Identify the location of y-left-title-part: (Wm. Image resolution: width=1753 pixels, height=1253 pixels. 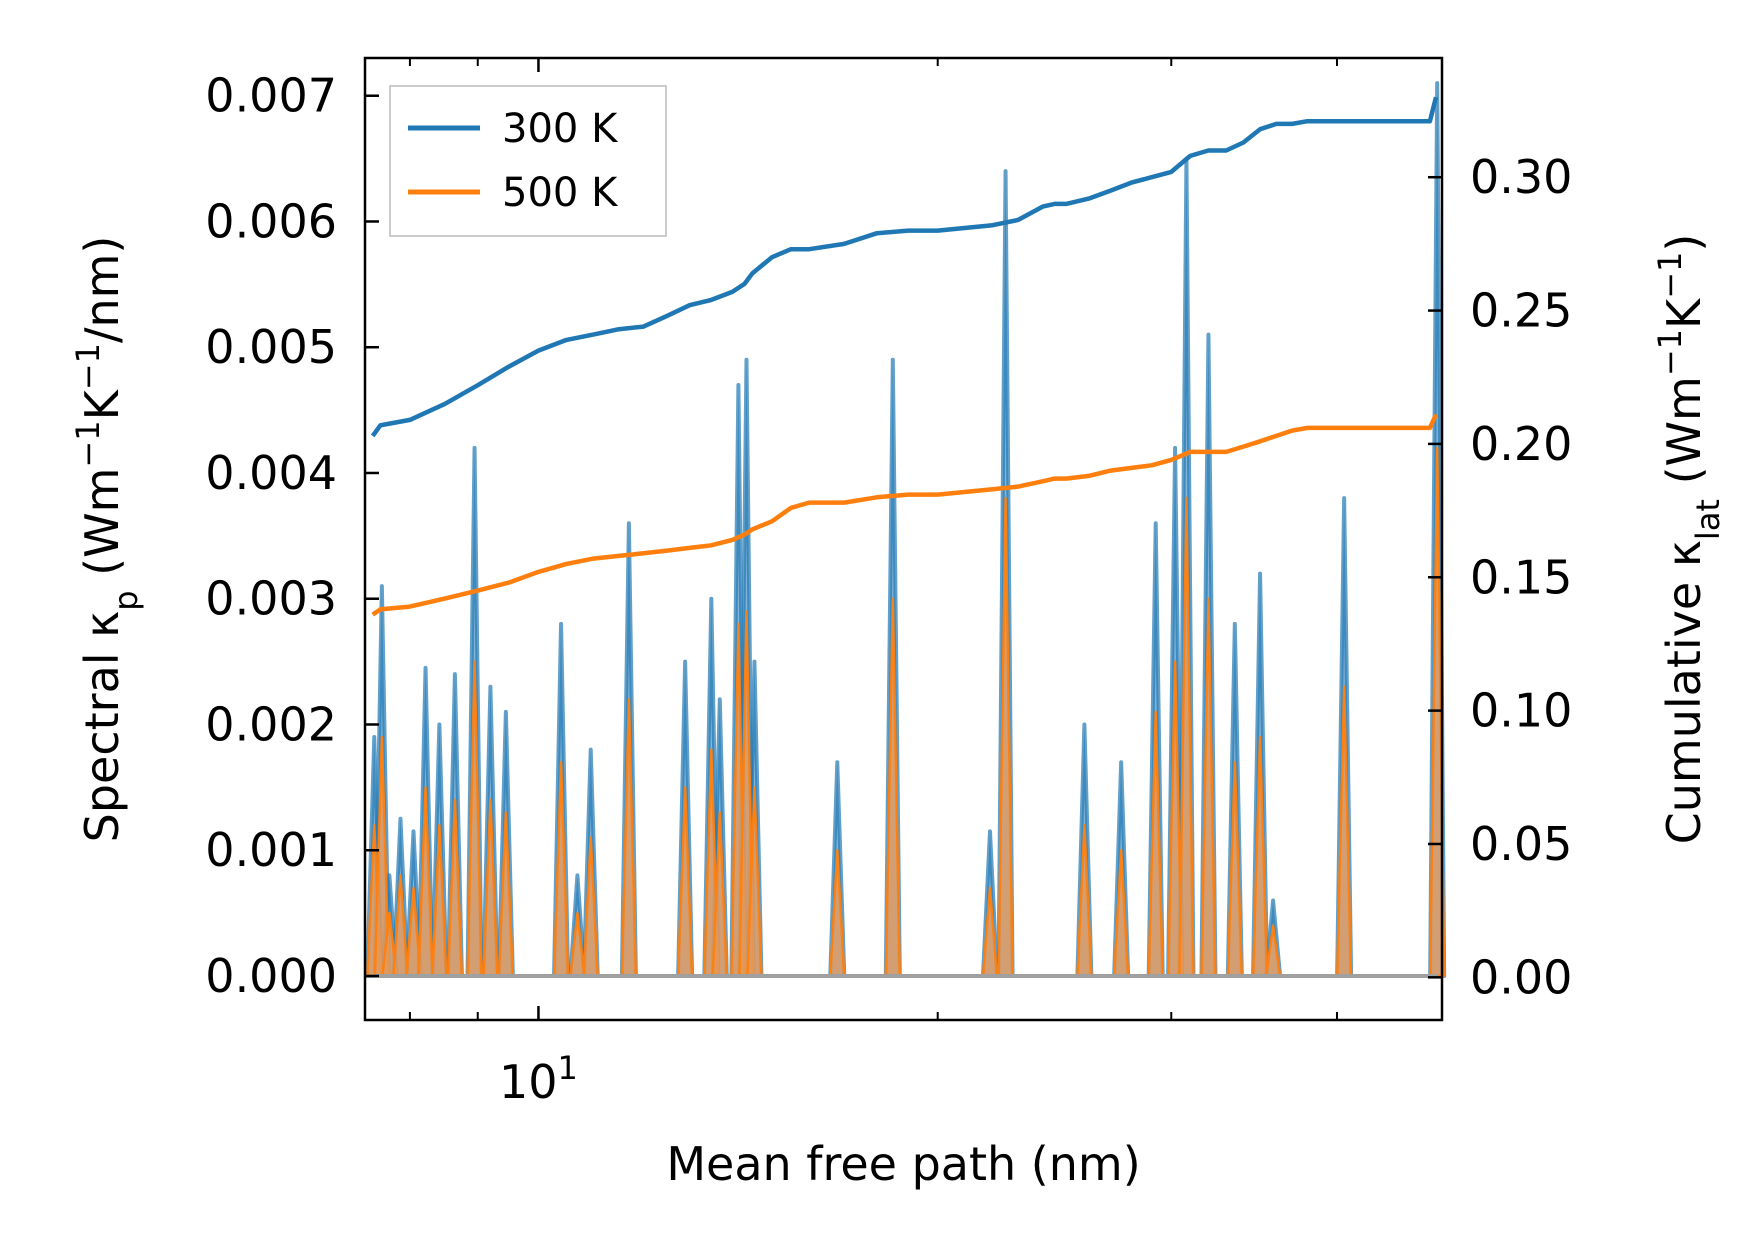
(102, 529).